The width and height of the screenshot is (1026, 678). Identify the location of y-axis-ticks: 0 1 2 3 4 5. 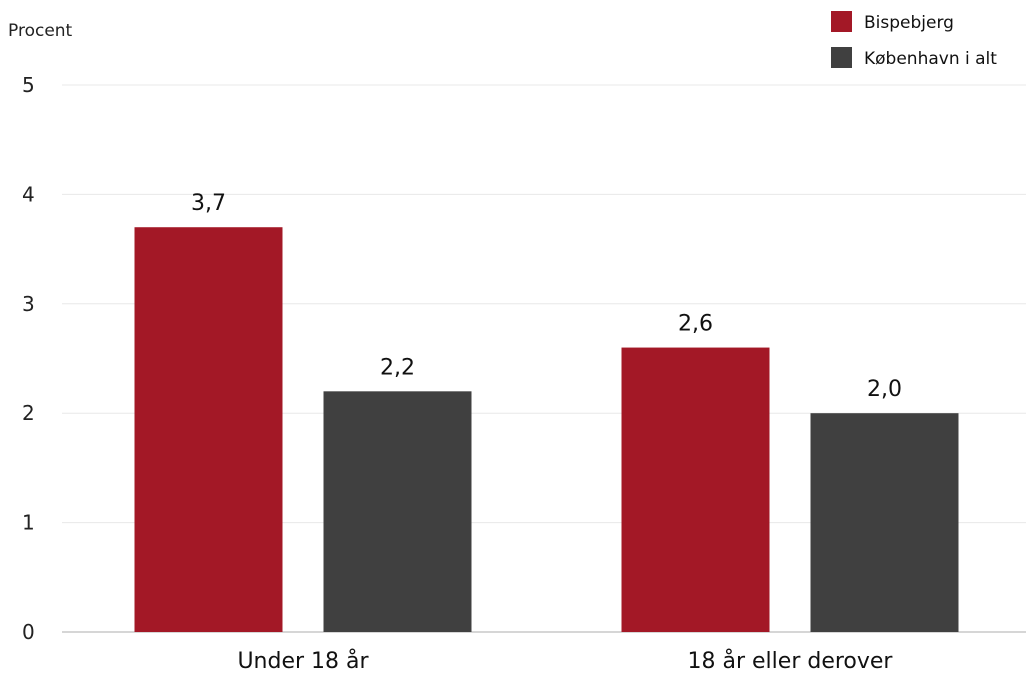
(28, 358).